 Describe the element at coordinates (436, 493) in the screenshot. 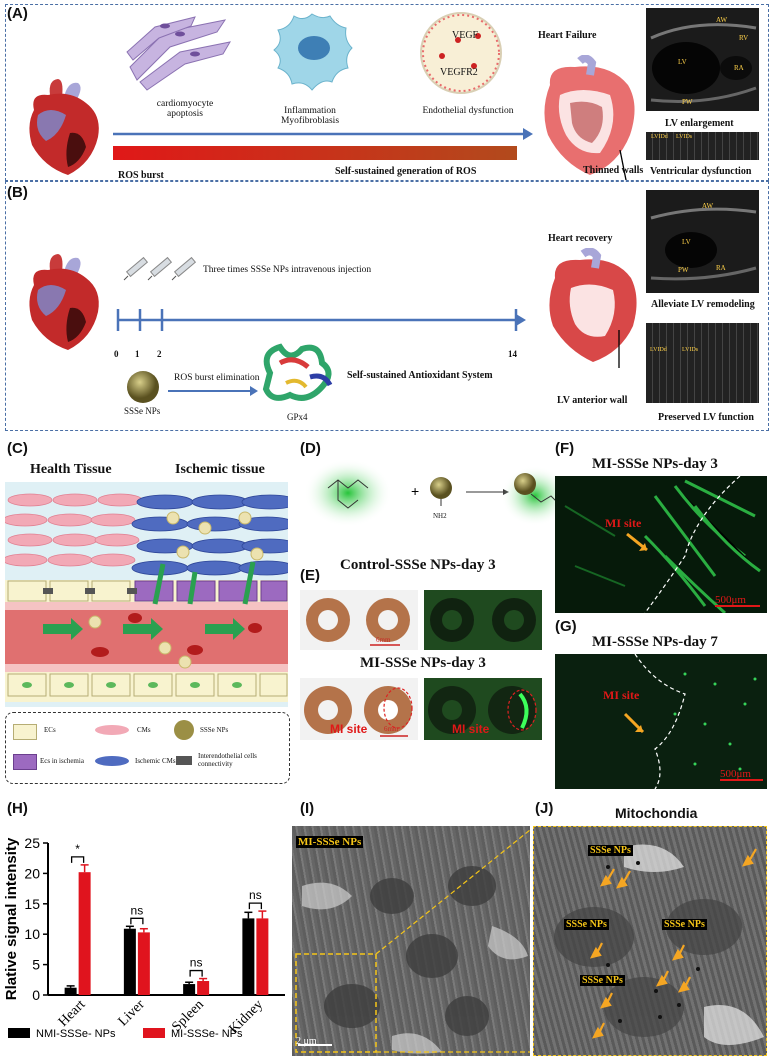

I see `conjugation-scheme: +` at that location.